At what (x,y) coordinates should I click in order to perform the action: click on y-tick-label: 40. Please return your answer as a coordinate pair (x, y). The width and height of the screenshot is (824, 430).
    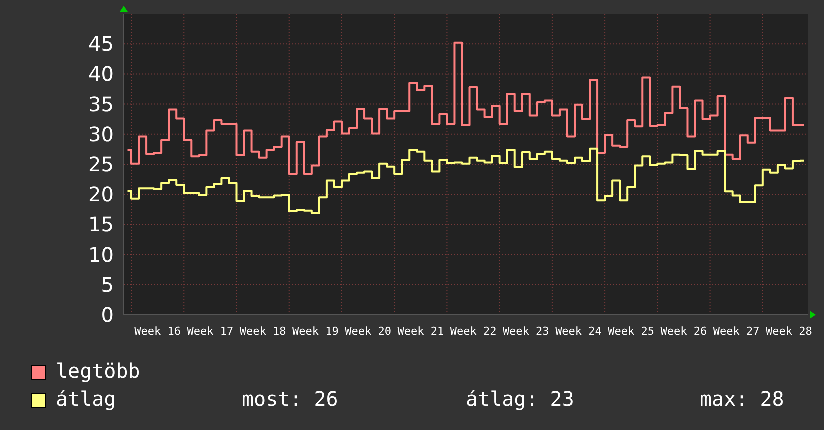
    Looking at the image, I should click on (101, 74).